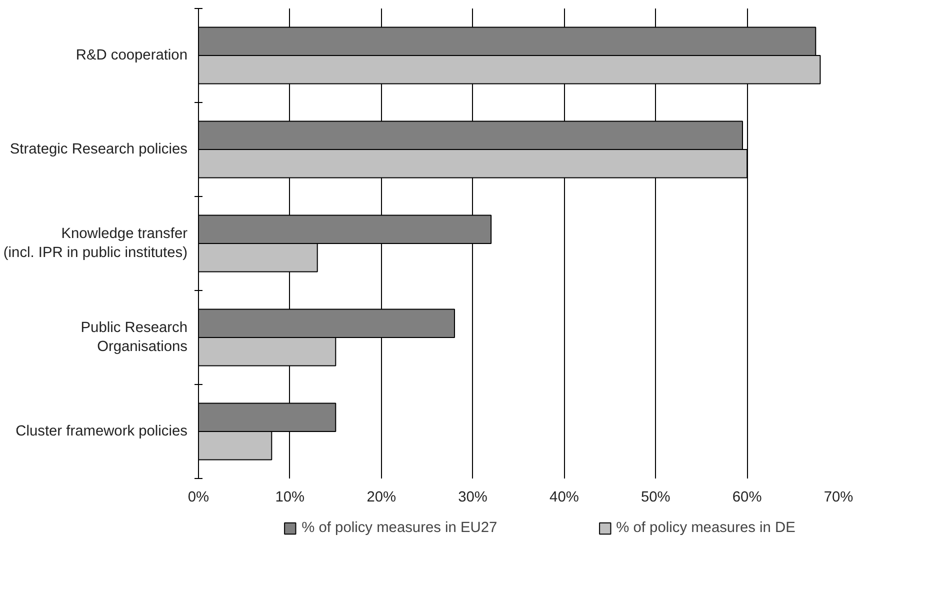  I want to click on x-tick-label: 0%, so click(199, 498).